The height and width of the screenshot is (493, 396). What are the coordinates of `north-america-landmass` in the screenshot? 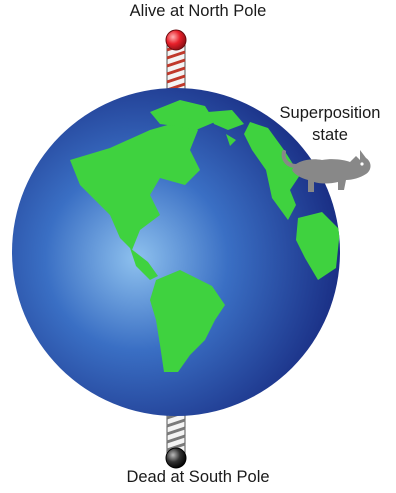 It's located at (135, 185).